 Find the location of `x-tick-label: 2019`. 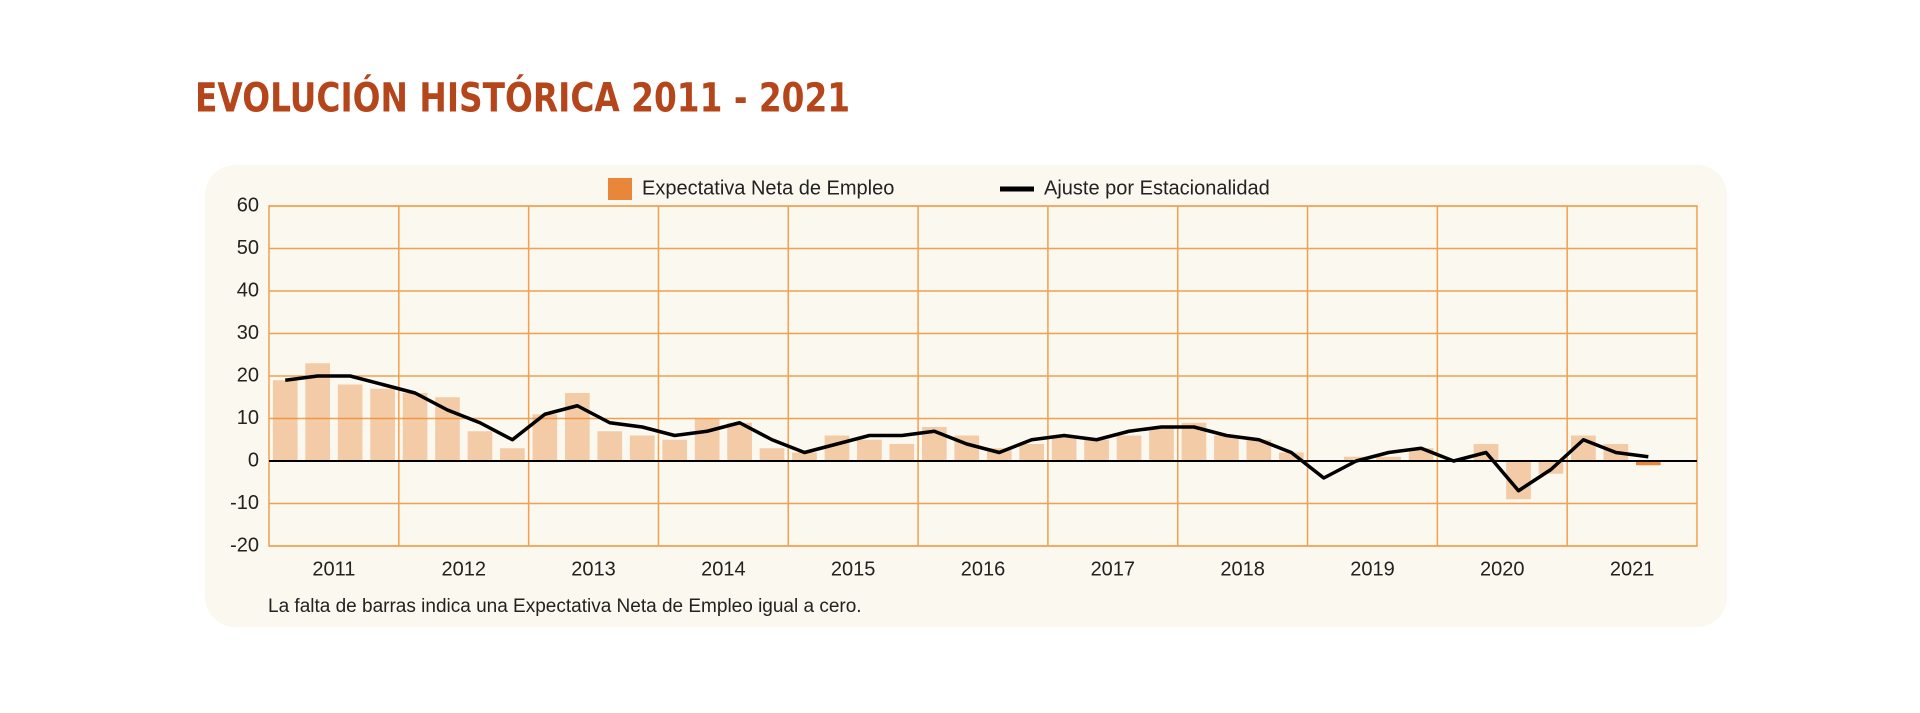

x-tick-label: 2019 is located at coordinates (1372, 569).